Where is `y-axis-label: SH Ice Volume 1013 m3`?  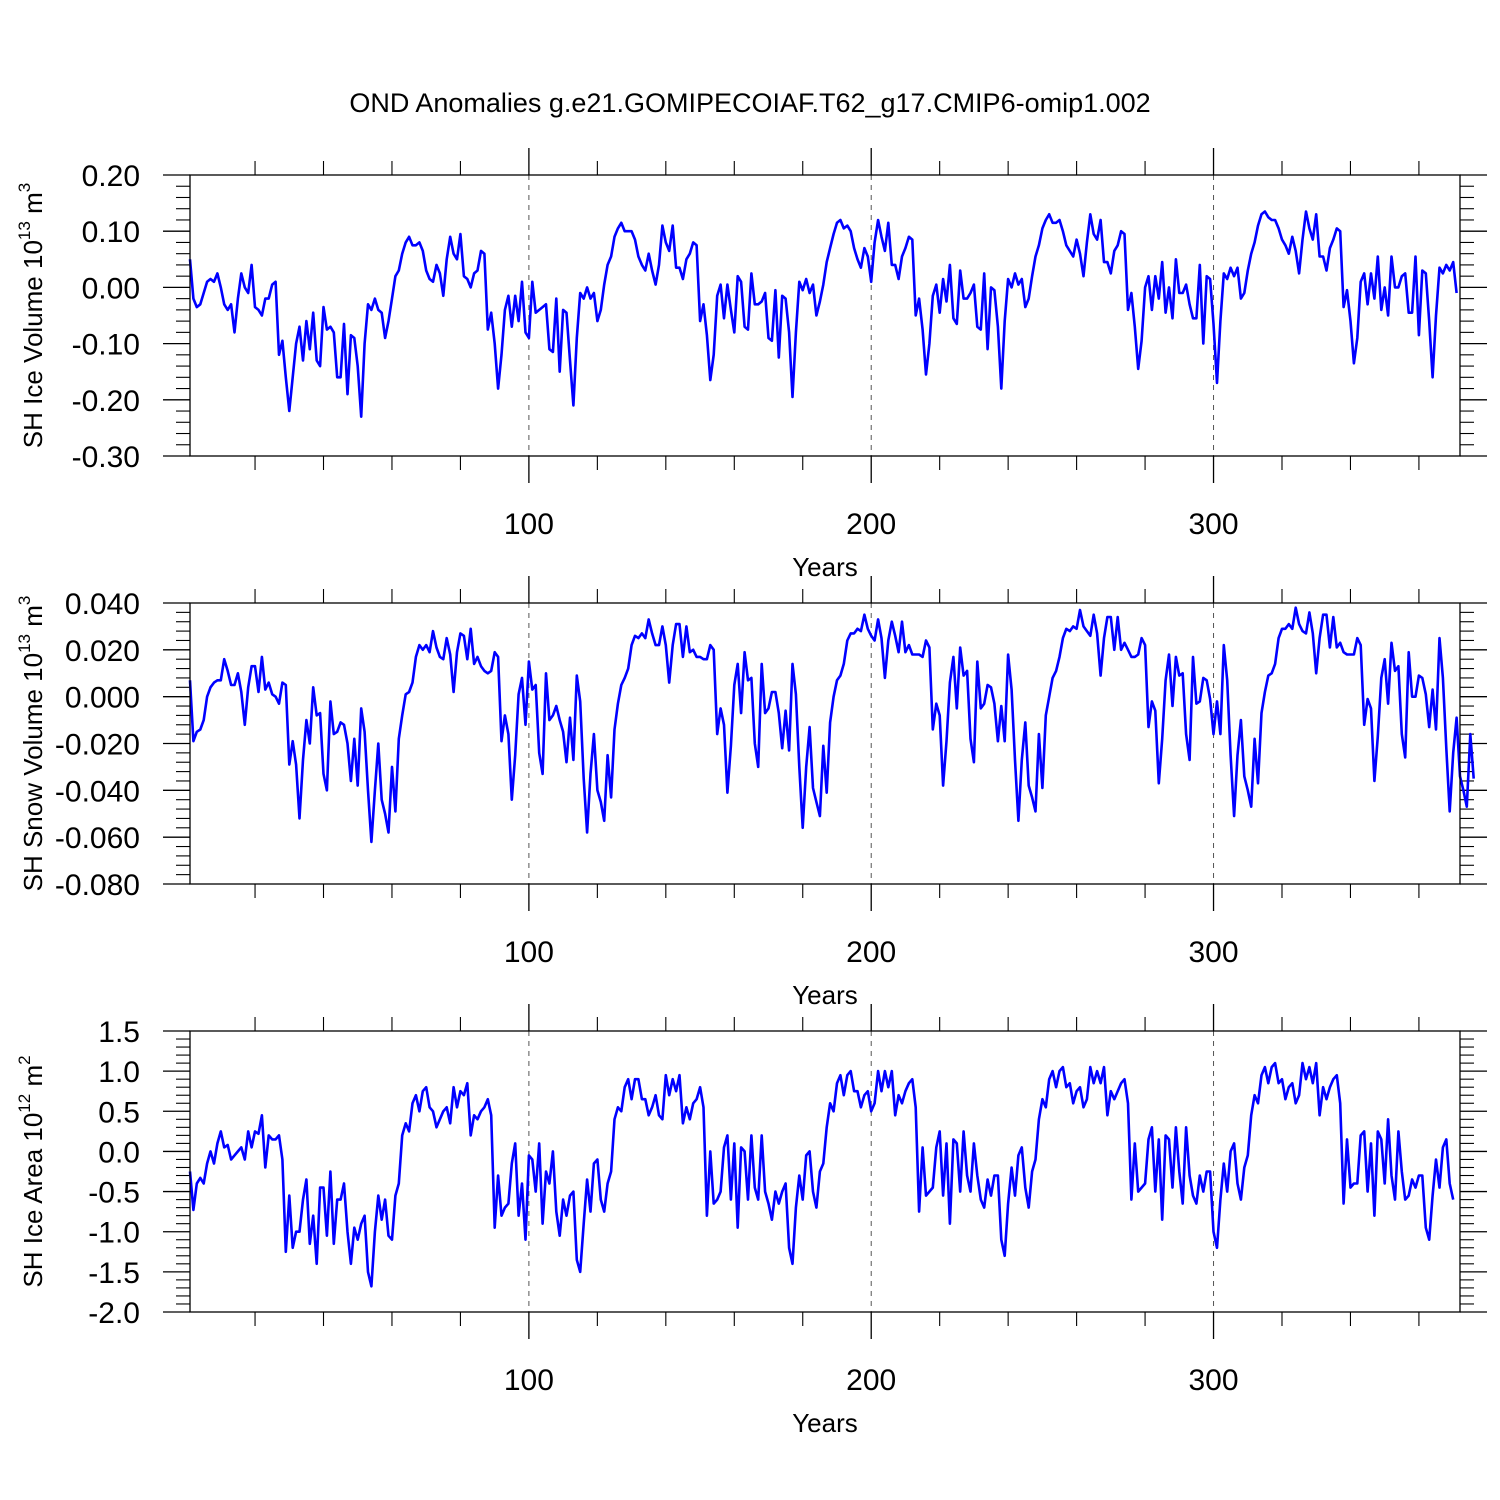
y-axis-label: SH Ice Volume 1013 m3 is located at coordinates (31, 315).